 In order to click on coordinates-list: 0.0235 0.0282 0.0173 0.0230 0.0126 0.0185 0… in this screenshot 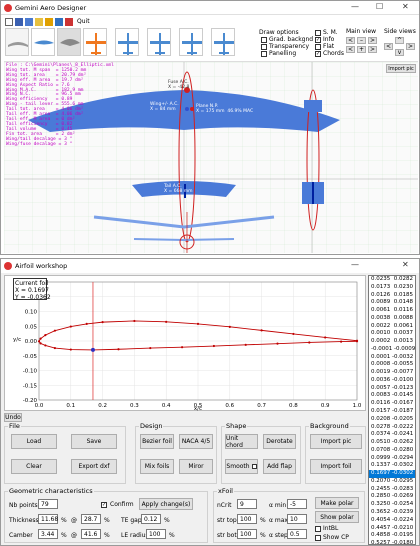, I will do `click(392, 410)`.